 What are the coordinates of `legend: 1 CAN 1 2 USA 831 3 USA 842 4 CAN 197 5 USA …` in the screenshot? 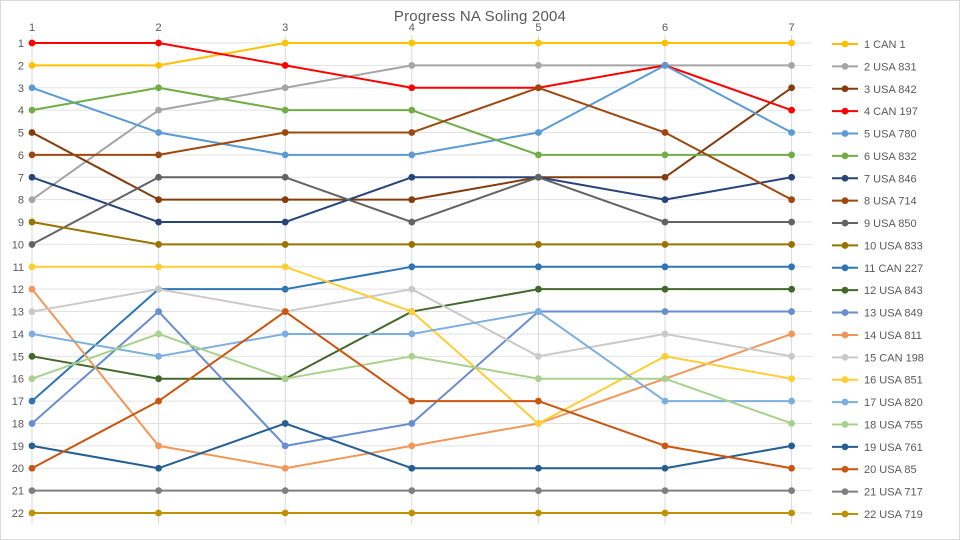 It's located at (878, 280).